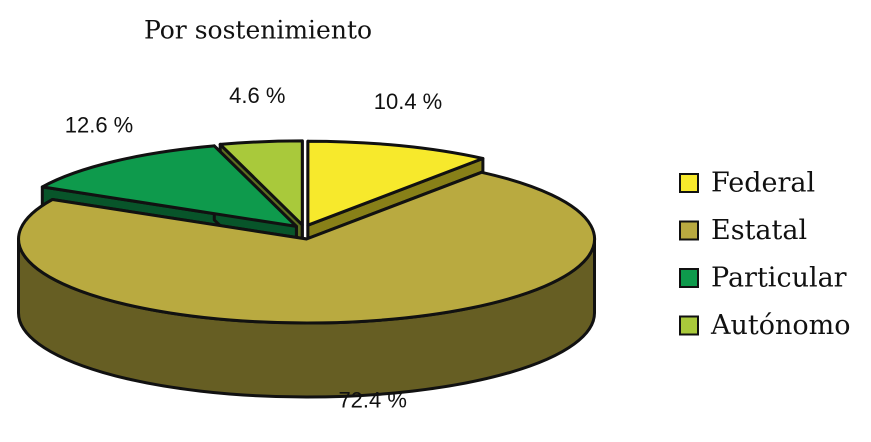 The height and width of the screenshot is (442, 871). What do you see at coordinates (779, 278) in the screenshot?
I see `legend-label: Particular` at bounding box center [779, 278].